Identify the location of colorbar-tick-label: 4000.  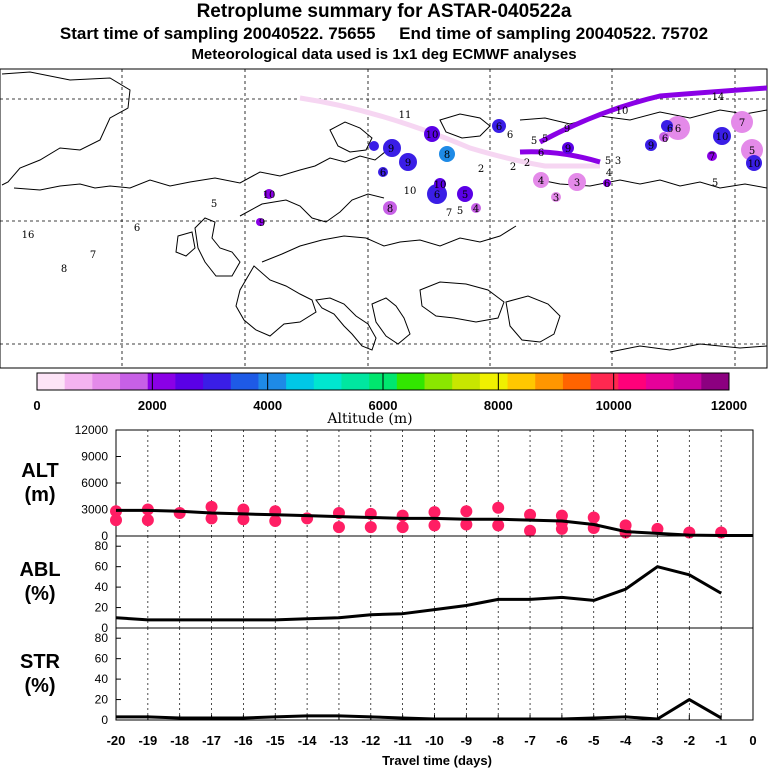
(267, 405).